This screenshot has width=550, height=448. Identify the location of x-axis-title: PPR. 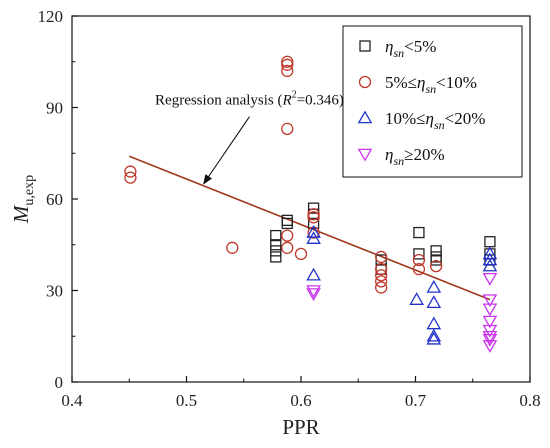
(300, 427).